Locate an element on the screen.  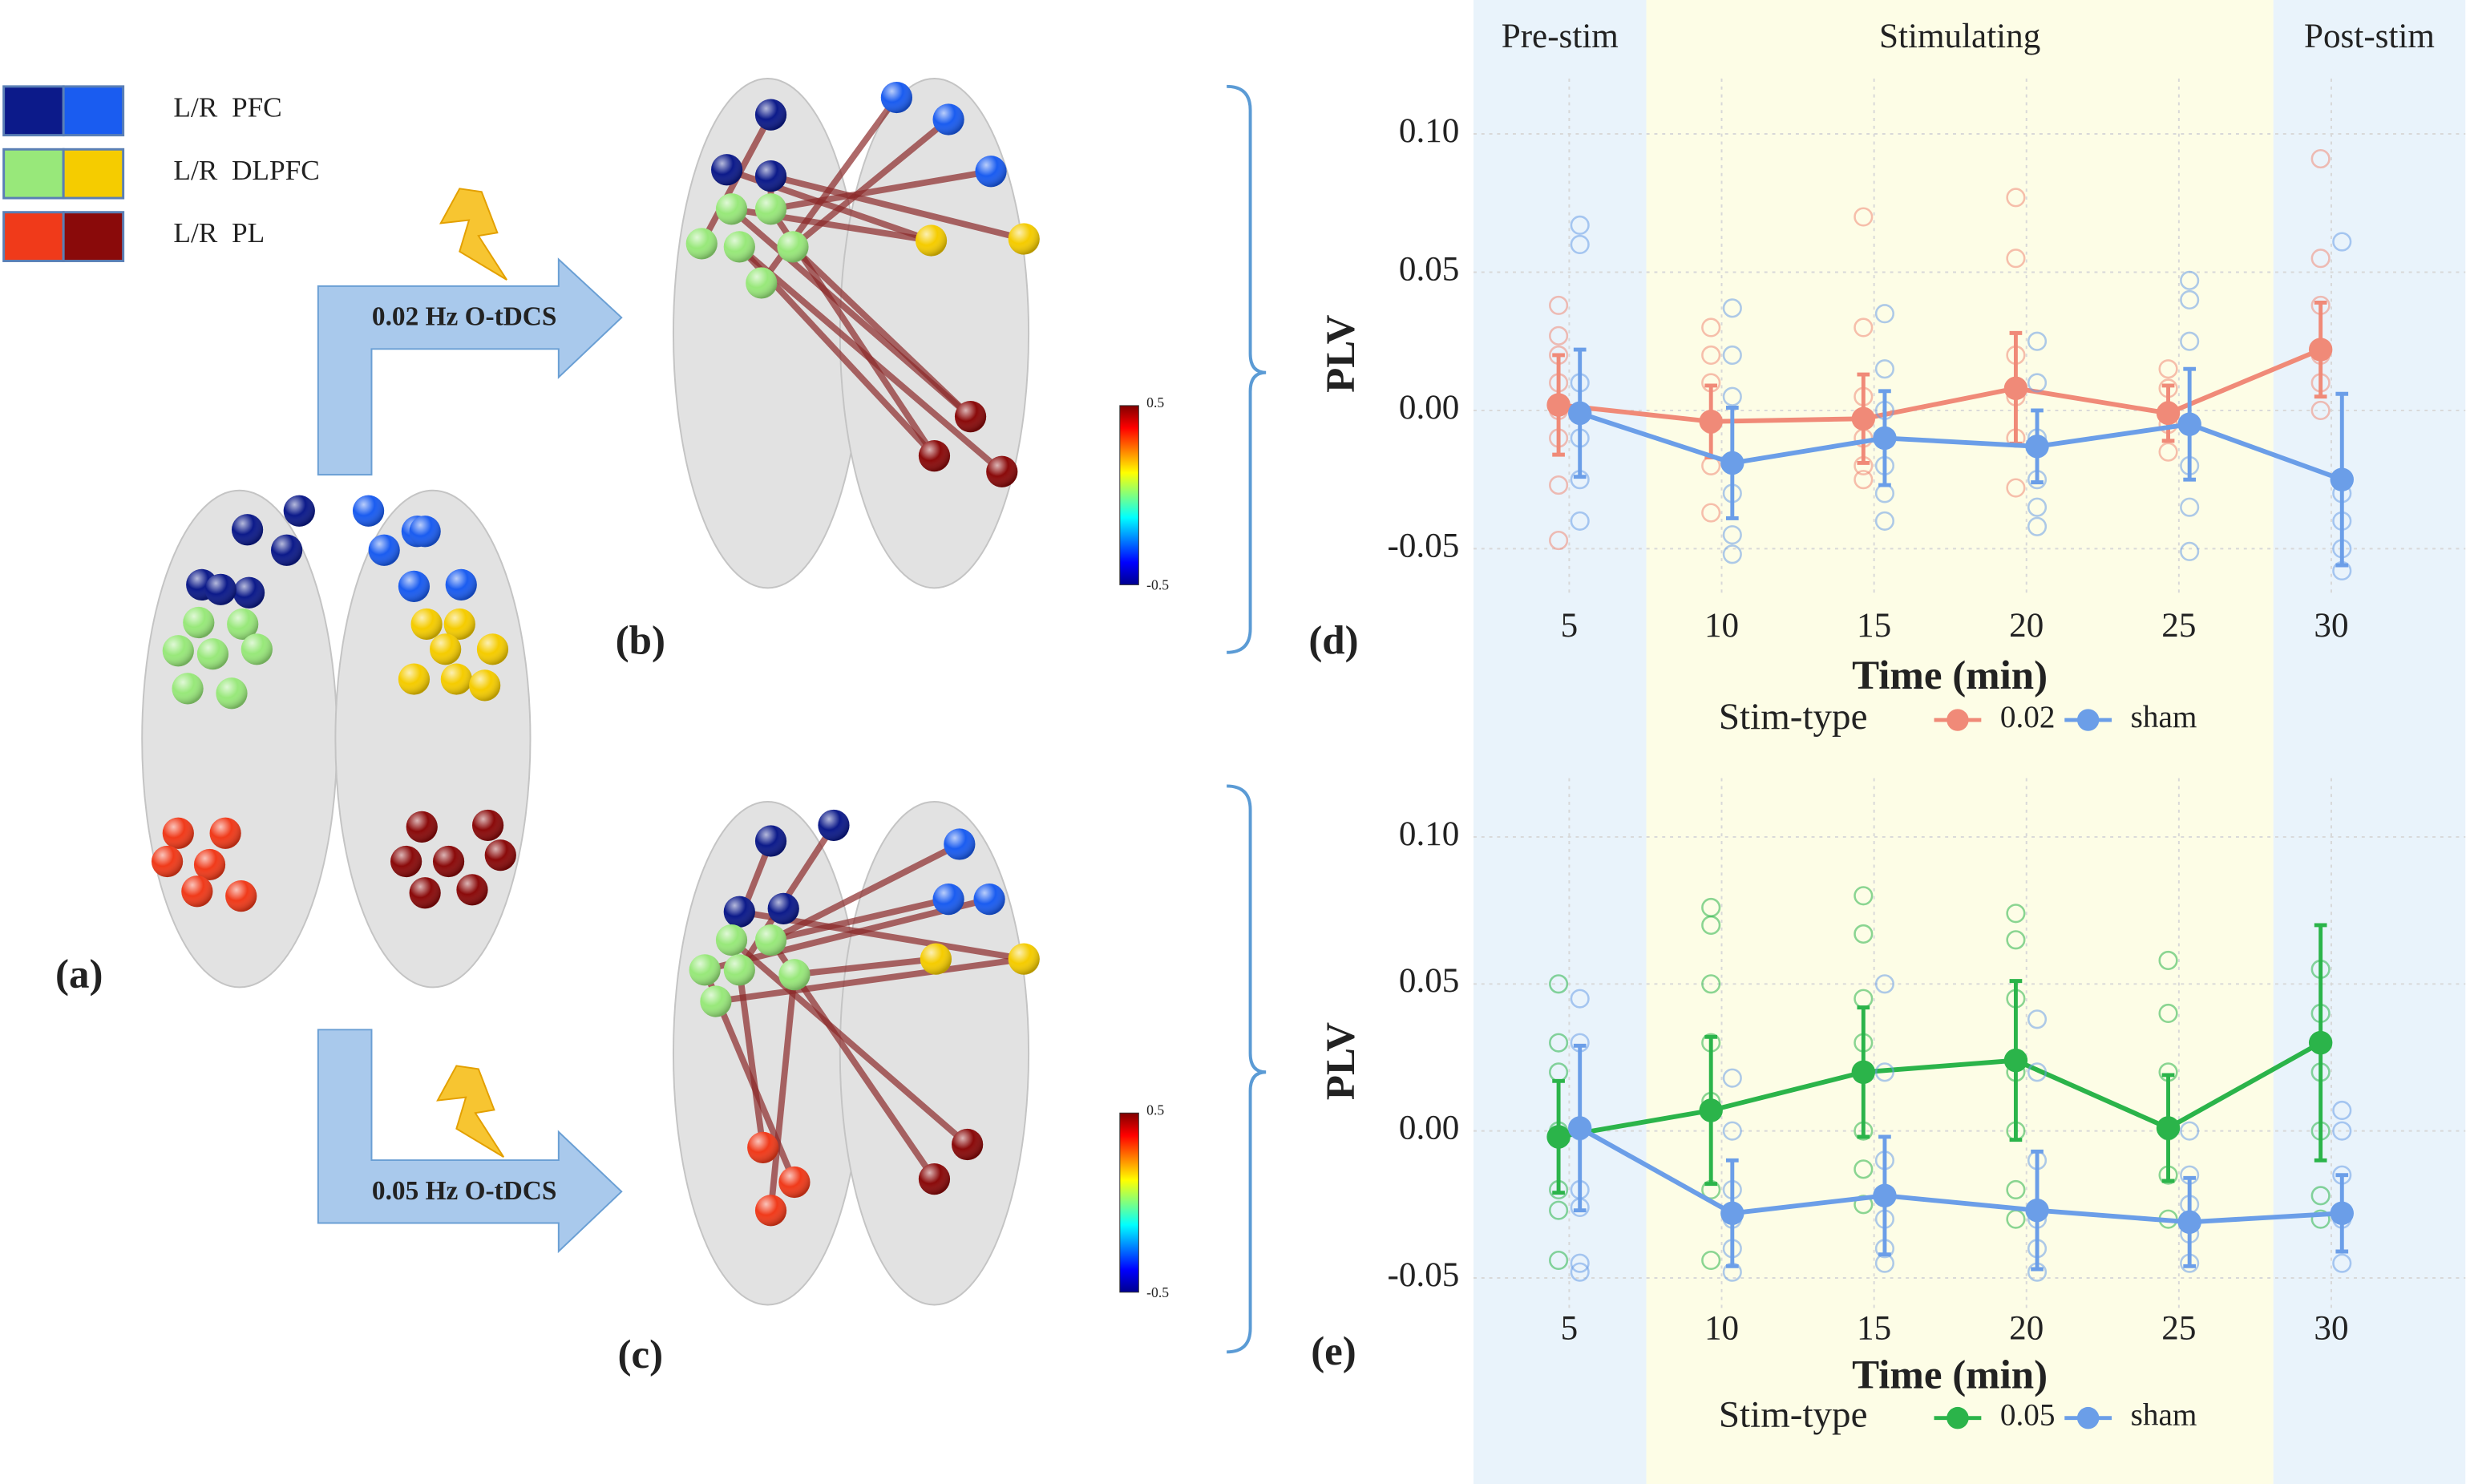
lightning is located at coordinates (471, 1112).